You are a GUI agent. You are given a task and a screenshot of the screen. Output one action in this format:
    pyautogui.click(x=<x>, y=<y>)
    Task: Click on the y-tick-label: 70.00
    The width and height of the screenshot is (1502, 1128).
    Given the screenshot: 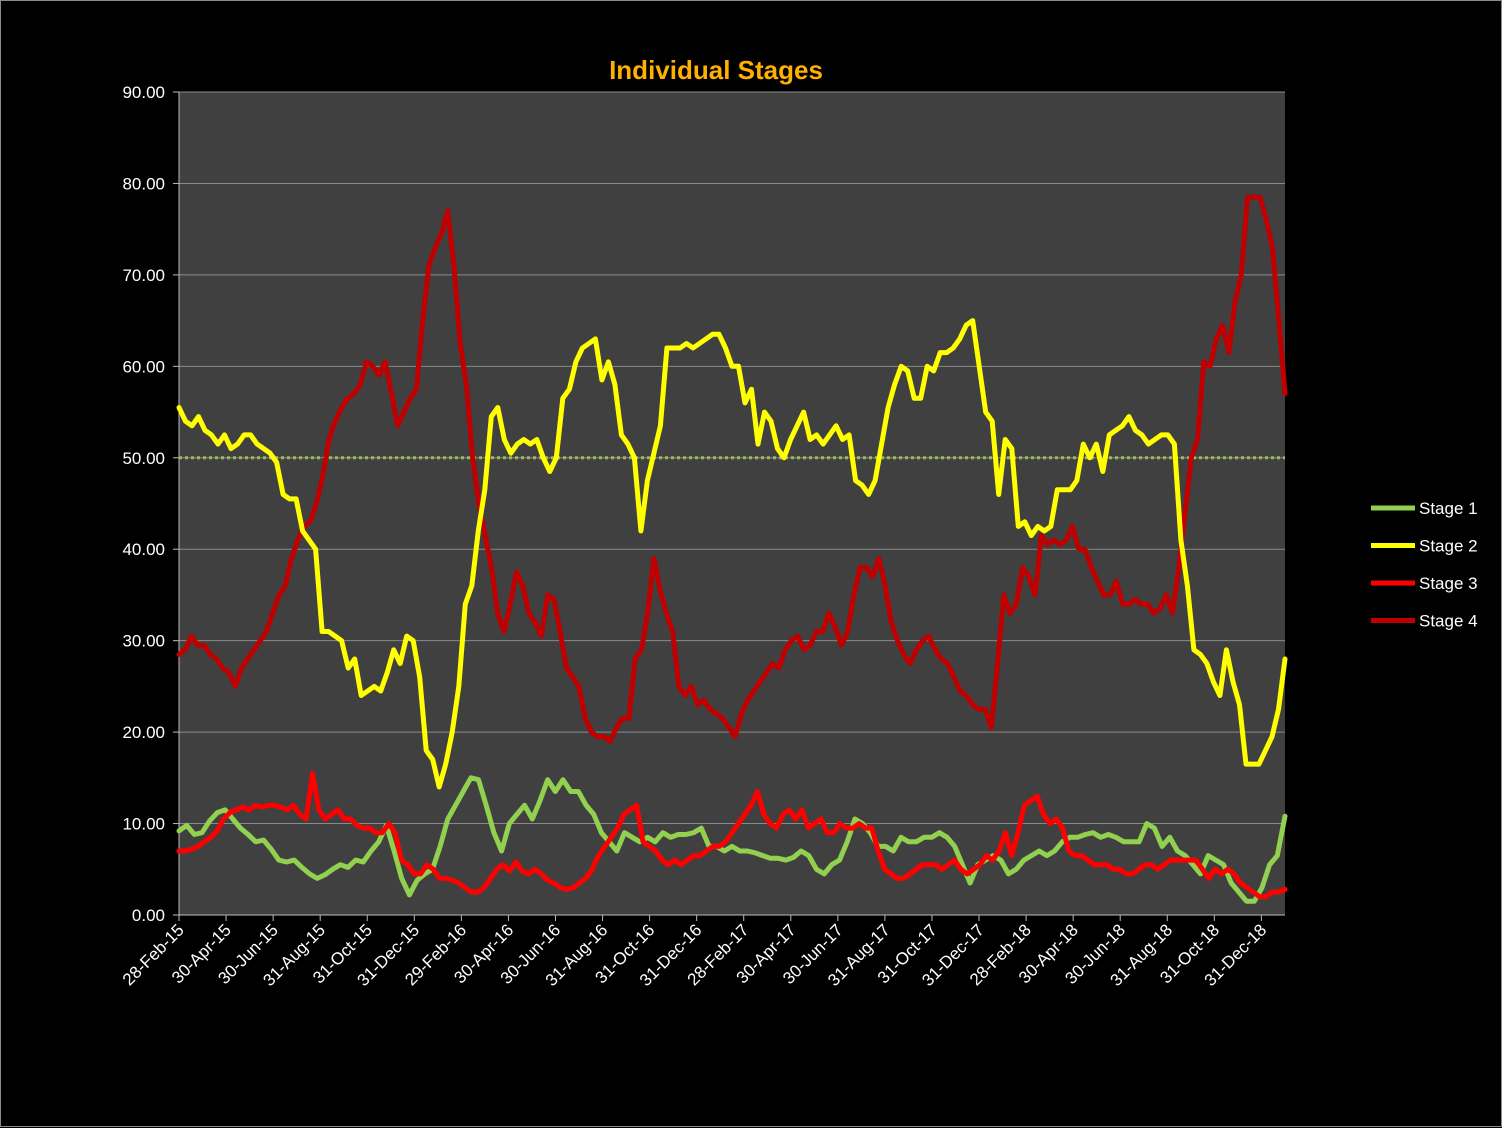 What is the action you would take?
    pyautogui.click(x=143, y=275)
    